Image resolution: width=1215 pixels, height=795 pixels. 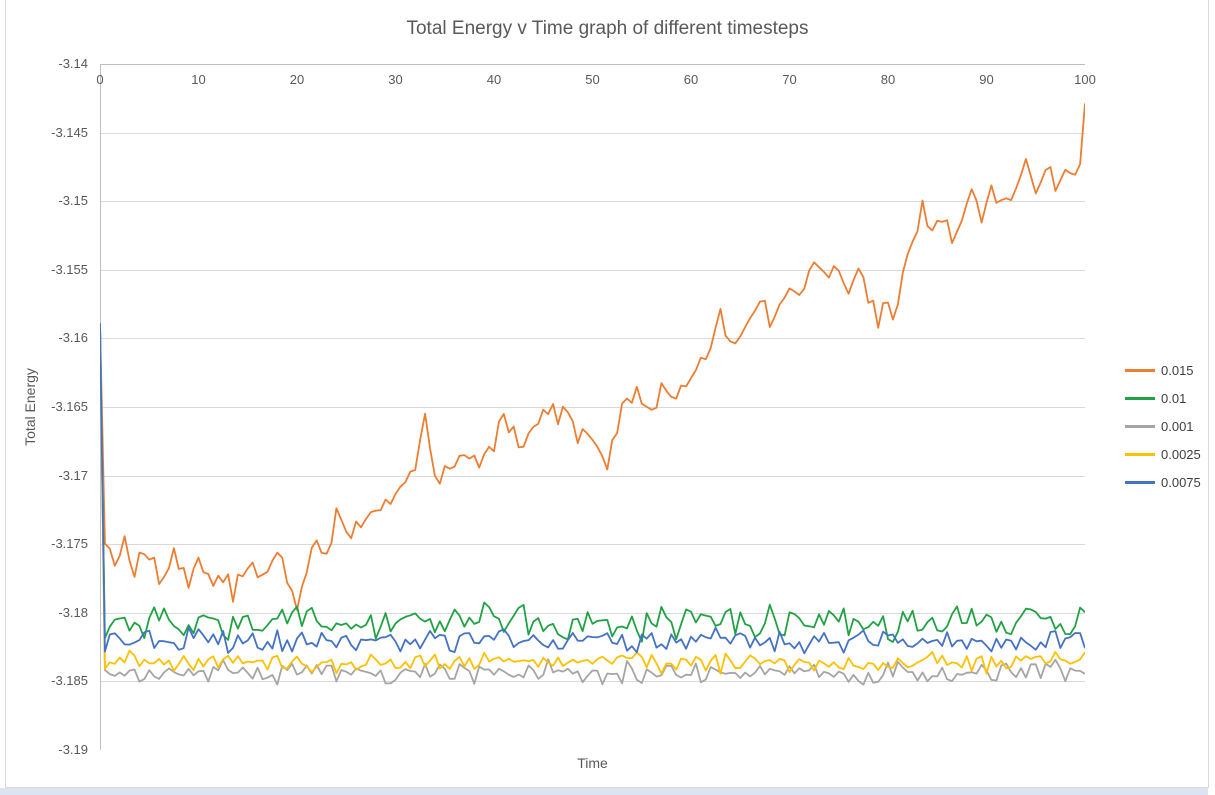 What do you see at coordinates (297, 79) in the screenshot?
I see `x-tick-label: 20` at bounding box center [297, 79].